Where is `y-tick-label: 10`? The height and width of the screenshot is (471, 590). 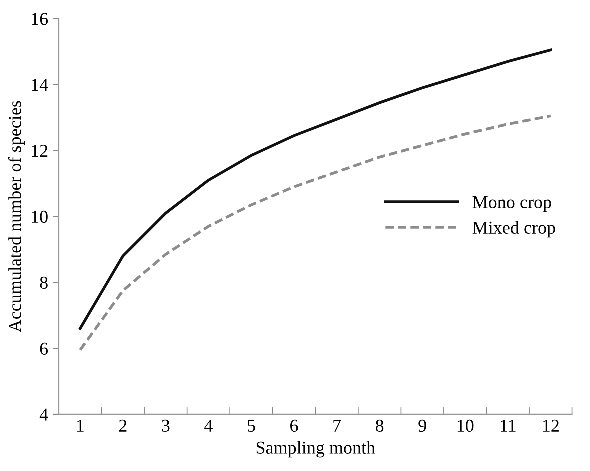 y-tick-label: 10 is located at coordinates (40, 217).